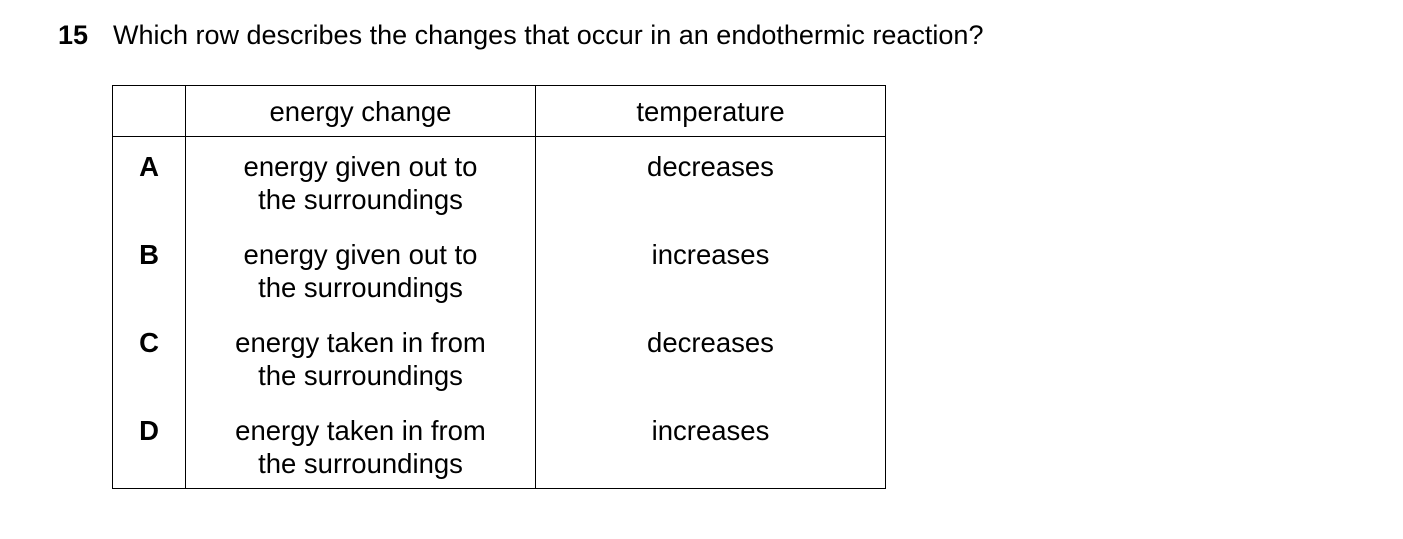 The image size is (1403, 539). I want to click on option-letter: A, so click(149, 180).